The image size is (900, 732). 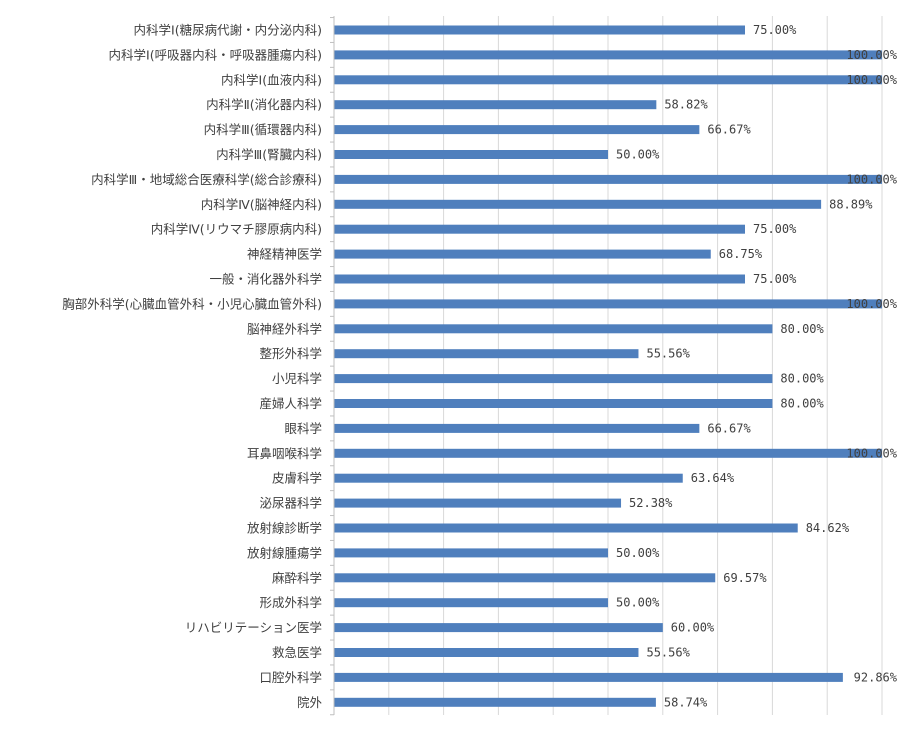 I want to click on category-label: 内科学Ⅲ(循環器内科), so click(x=263, y=129).